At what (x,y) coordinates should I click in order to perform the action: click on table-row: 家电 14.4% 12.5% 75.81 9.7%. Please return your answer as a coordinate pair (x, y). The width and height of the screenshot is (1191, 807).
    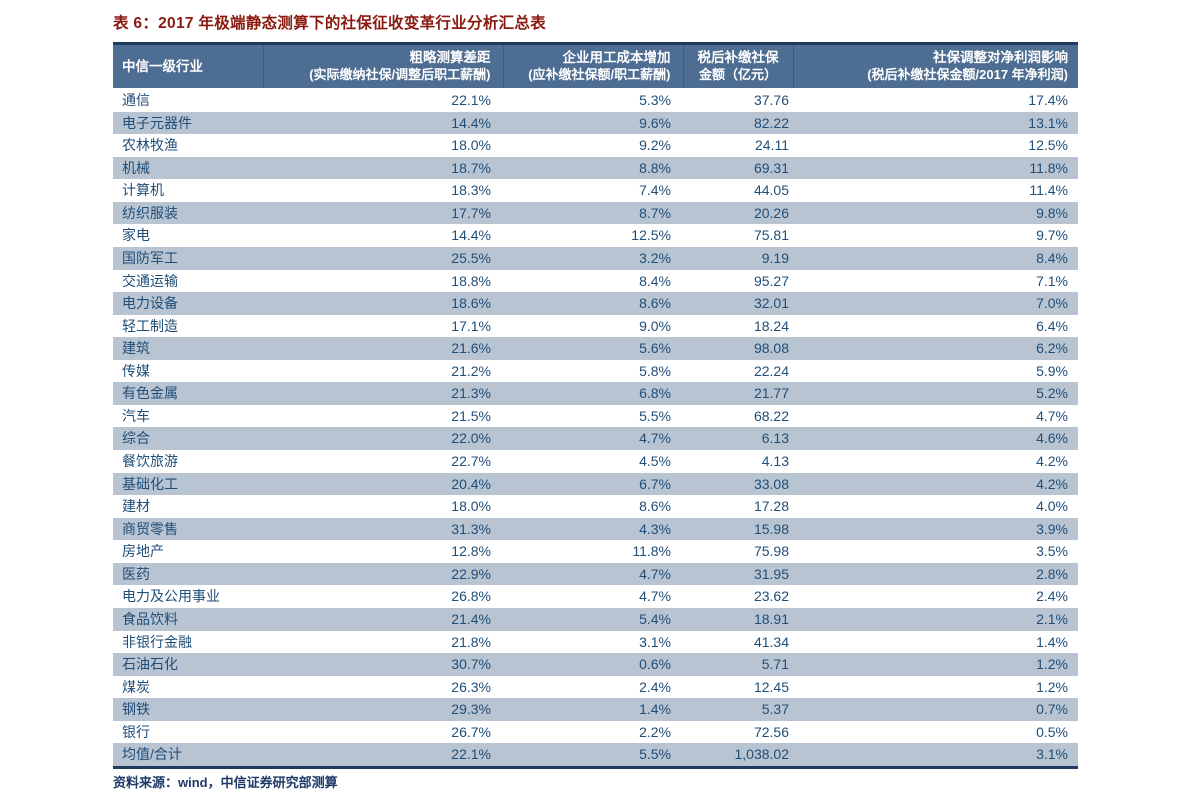
    Looking at the image, I should click on (595, 235).